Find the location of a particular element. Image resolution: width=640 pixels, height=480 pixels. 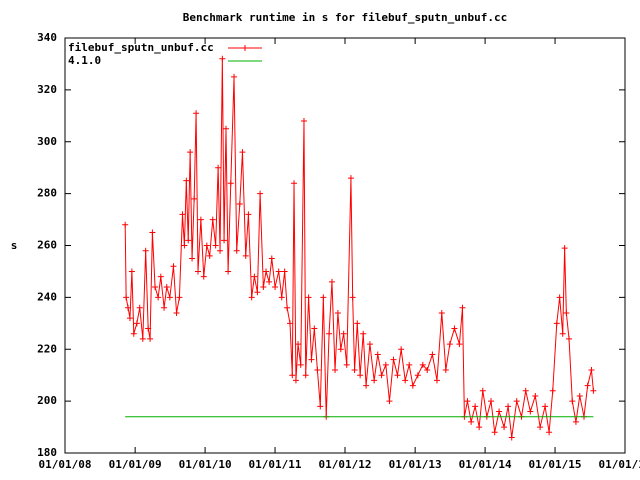

legend-label: filebuf_sputn_unbuf.cc is located at coordinates (141, 47).